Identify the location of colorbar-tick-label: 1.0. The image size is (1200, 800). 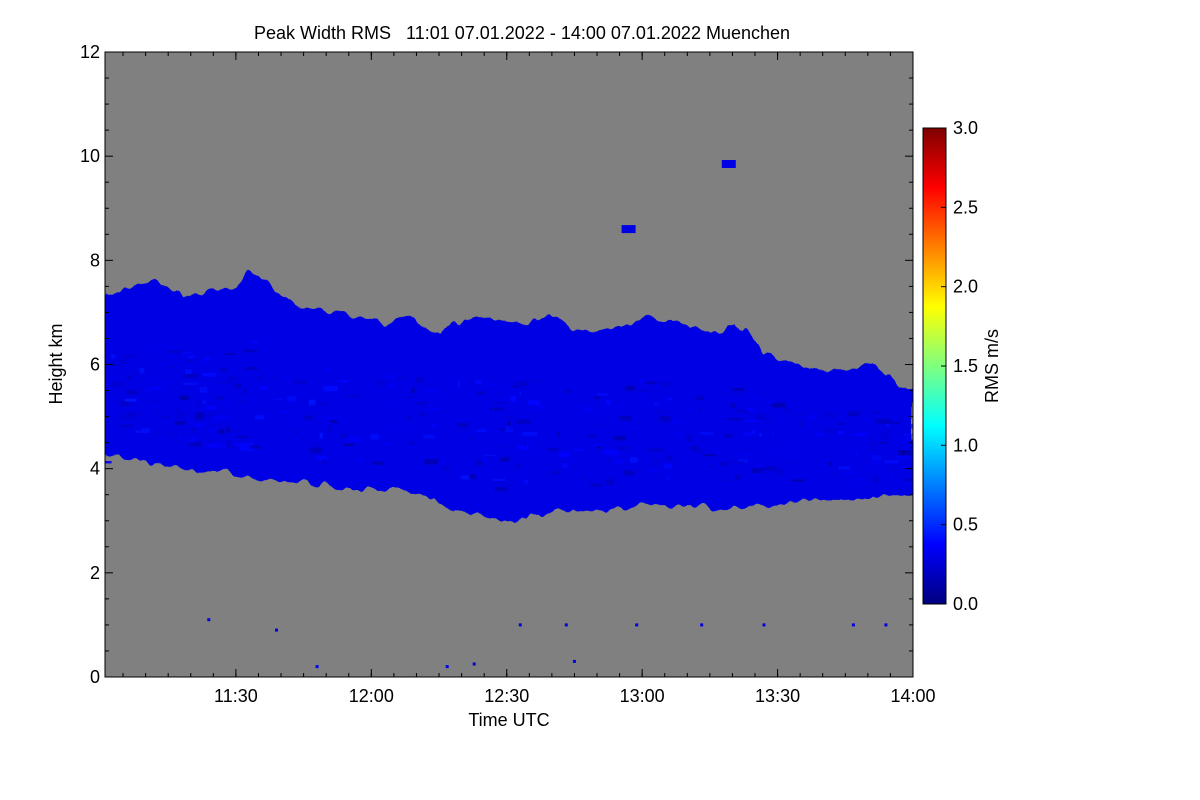
(965, 445).